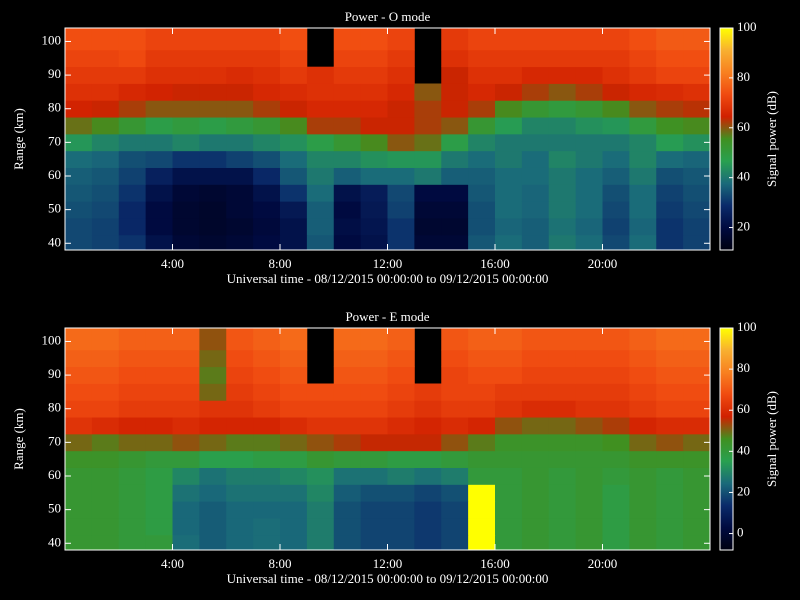  I want to click on colorbar-tick-label: 0, so click(740, 532).